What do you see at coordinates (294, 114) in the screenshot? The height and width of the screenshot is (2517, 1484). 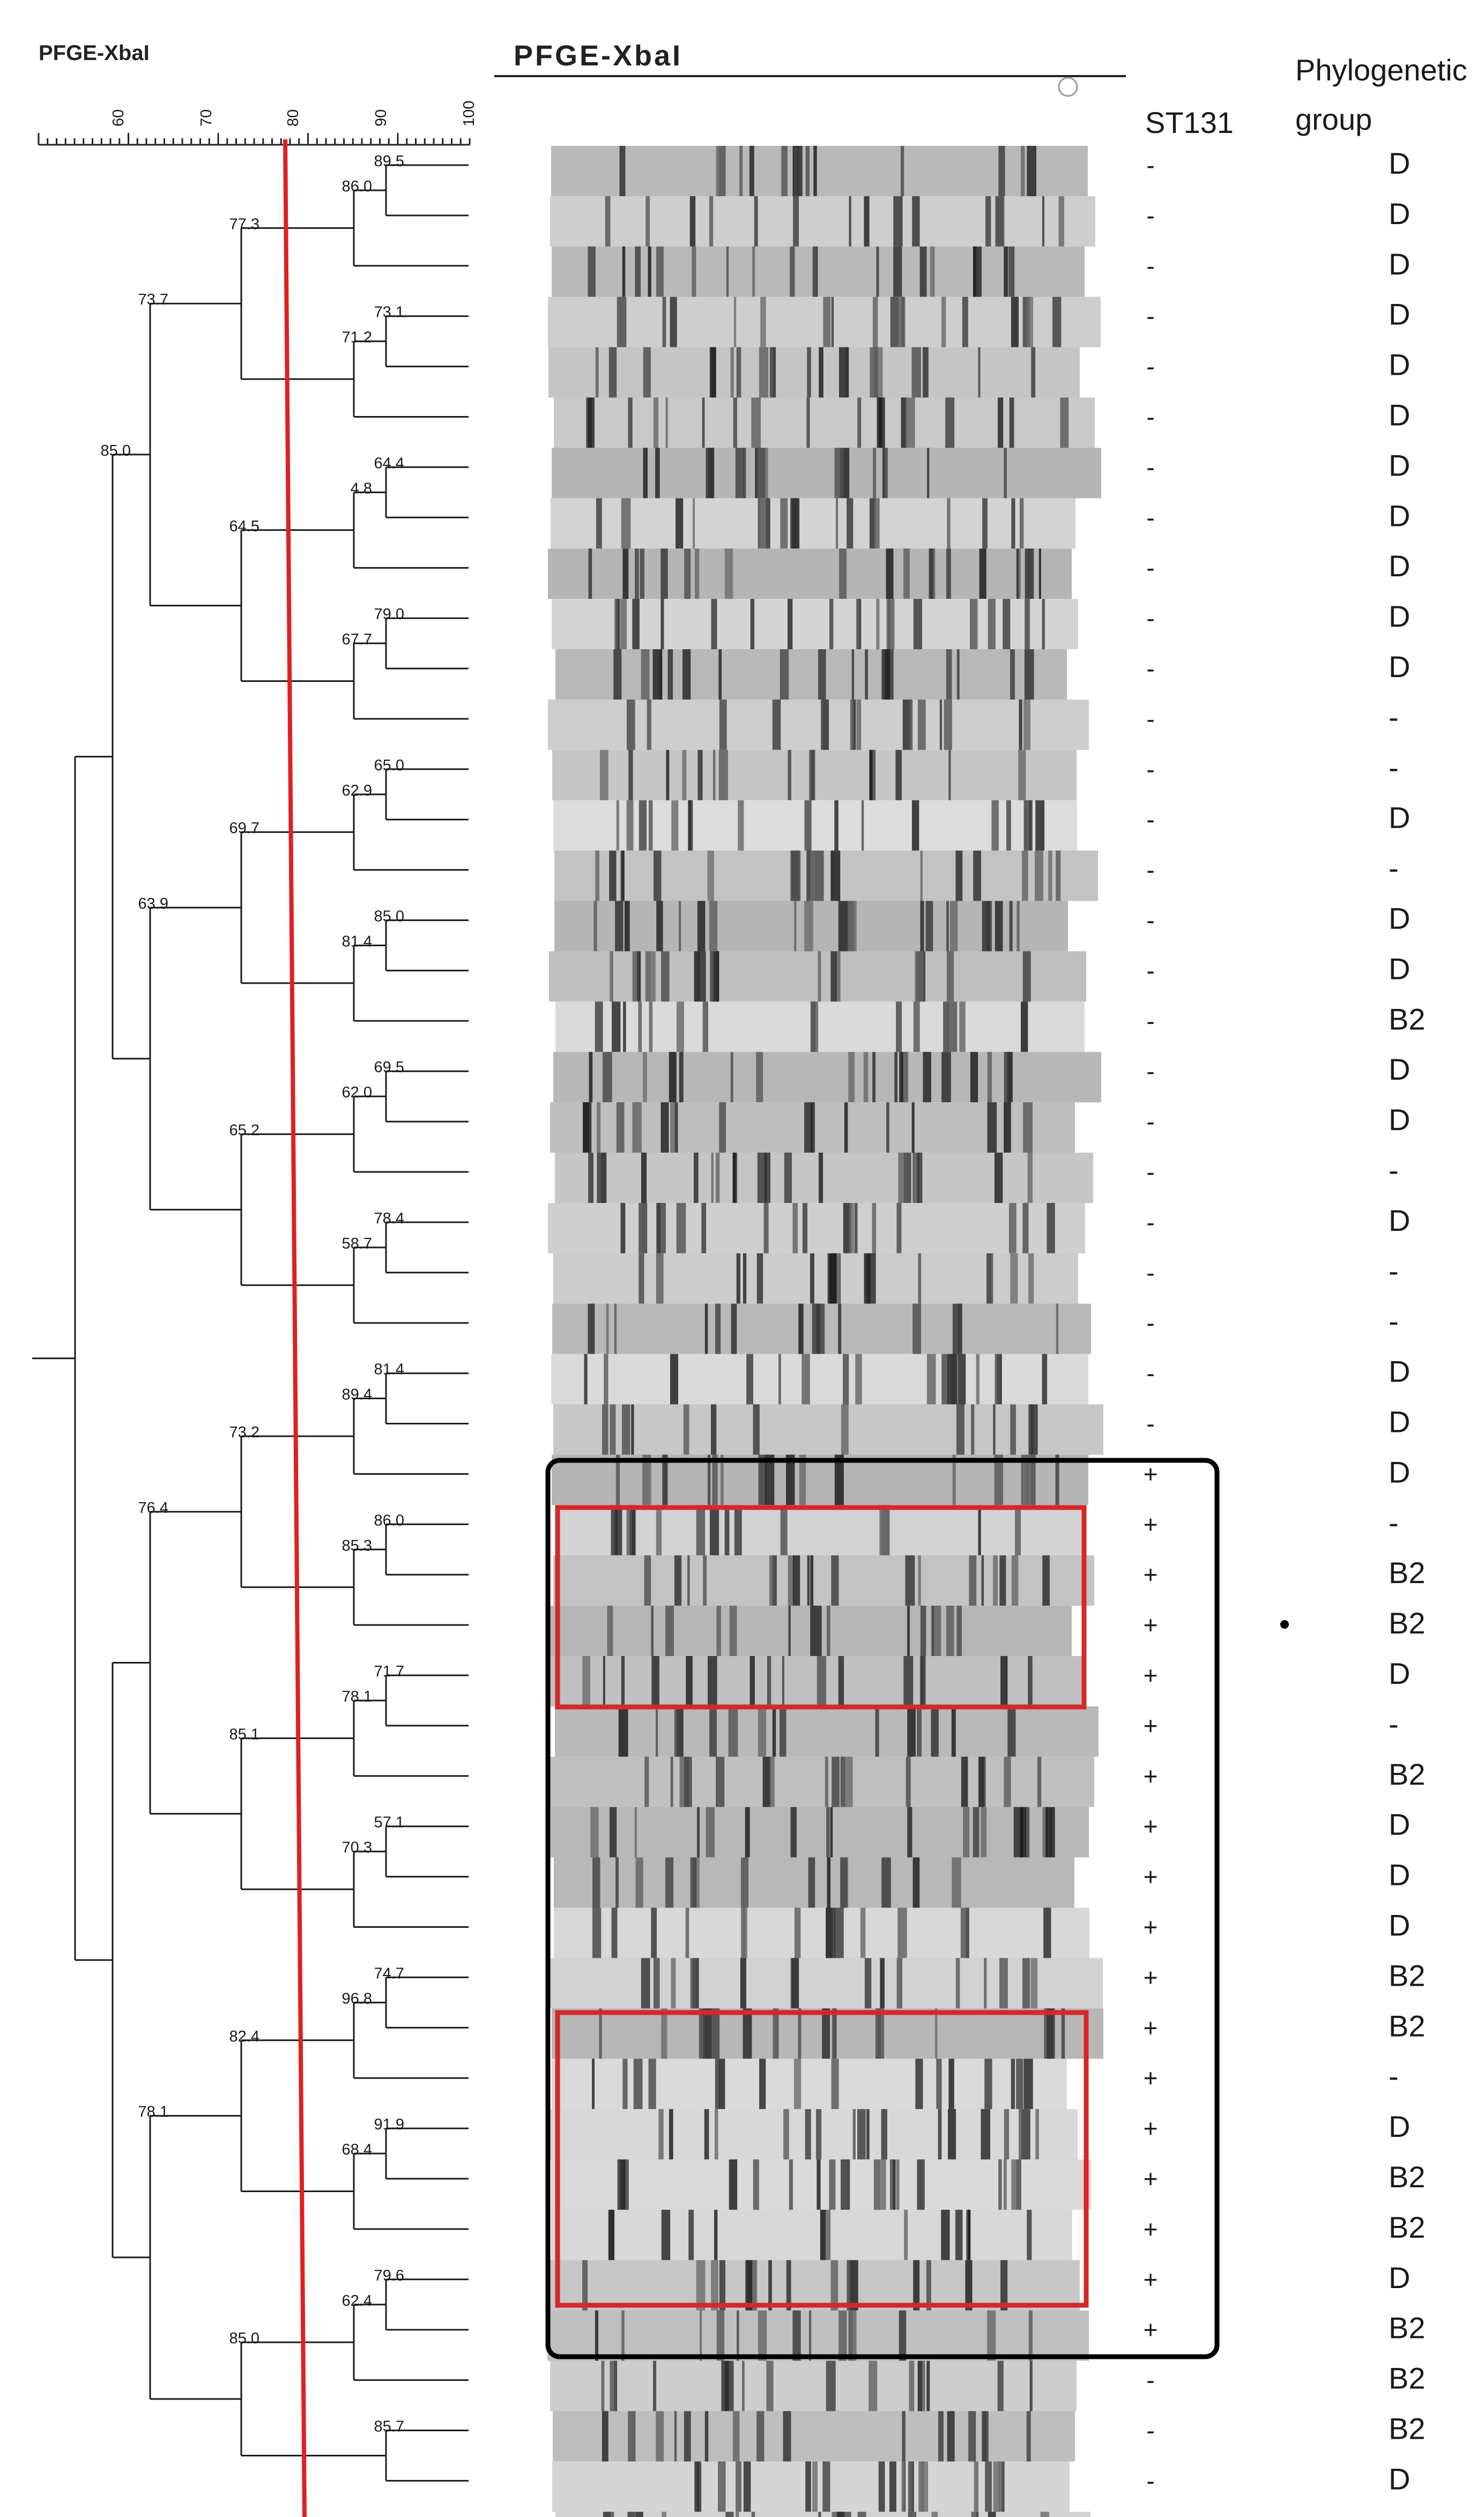 I see `scale-tick-labels: 60 70 80 90 100` at bounding box center [294, 114].